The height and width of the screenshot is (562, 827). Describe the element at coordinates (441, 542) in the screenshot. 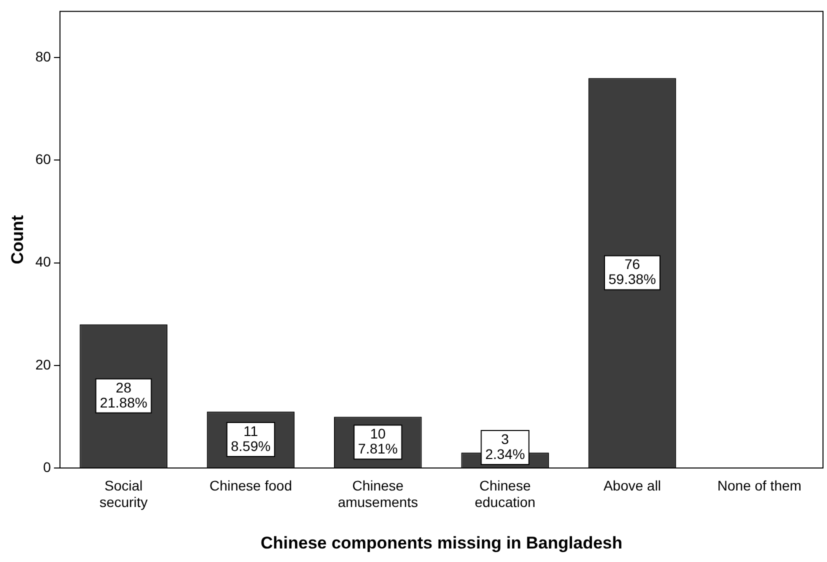

I see `x-axis-title: Chinese components missing in Bangladesh` at that location.